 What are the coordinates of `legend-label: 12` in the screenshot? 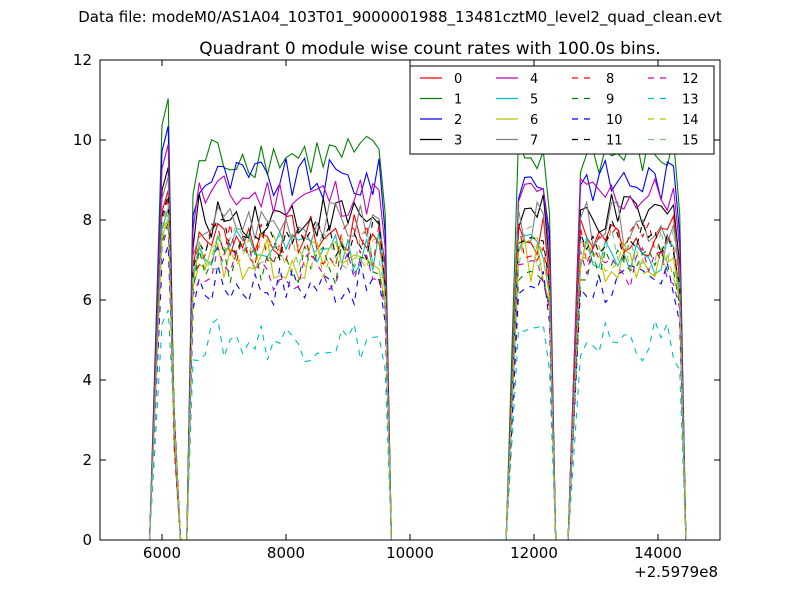 It's located at (690, 79).